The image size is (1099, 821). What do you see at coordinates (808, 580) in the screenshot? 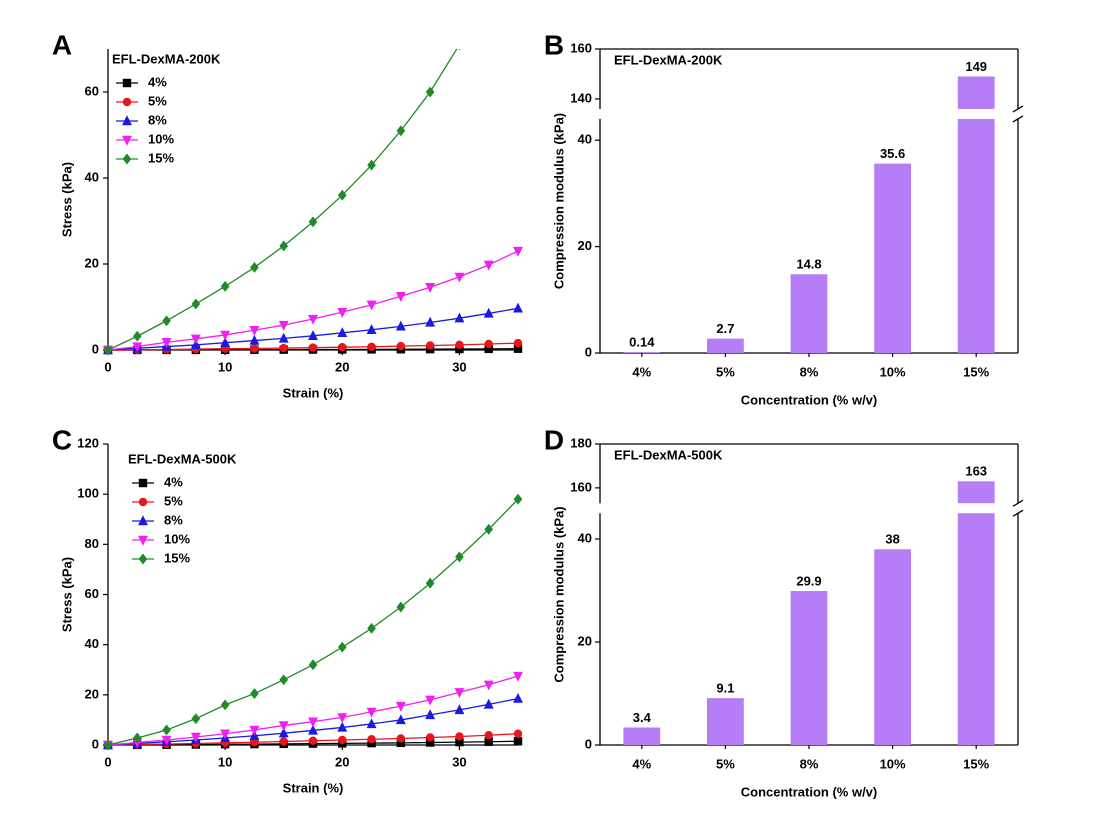
I see `bar-label: 29.9` at bounding box center [808, 580].